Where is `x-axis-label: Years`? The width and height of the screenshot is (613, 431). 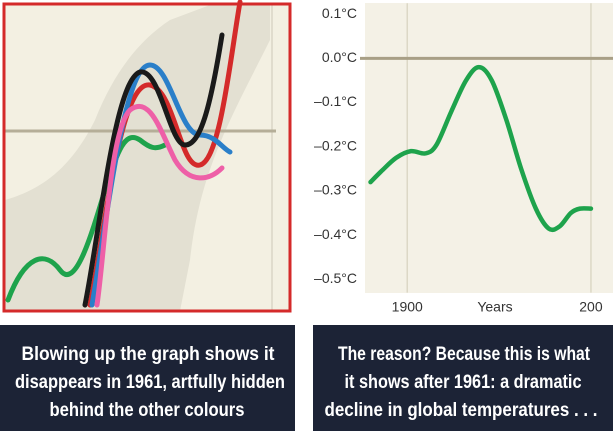 x-axis-label: Years is located at coordinates (494, 307).